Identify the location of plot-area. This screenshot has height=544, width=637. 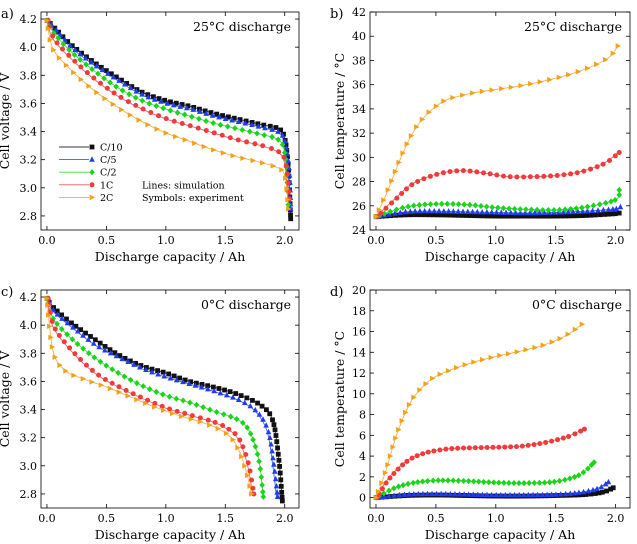
(164, 399).